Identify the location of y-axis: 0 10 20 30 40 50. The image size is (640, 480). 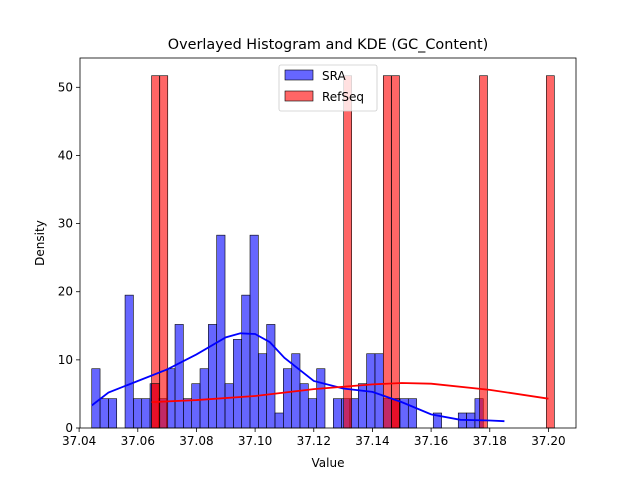
(69, 257).